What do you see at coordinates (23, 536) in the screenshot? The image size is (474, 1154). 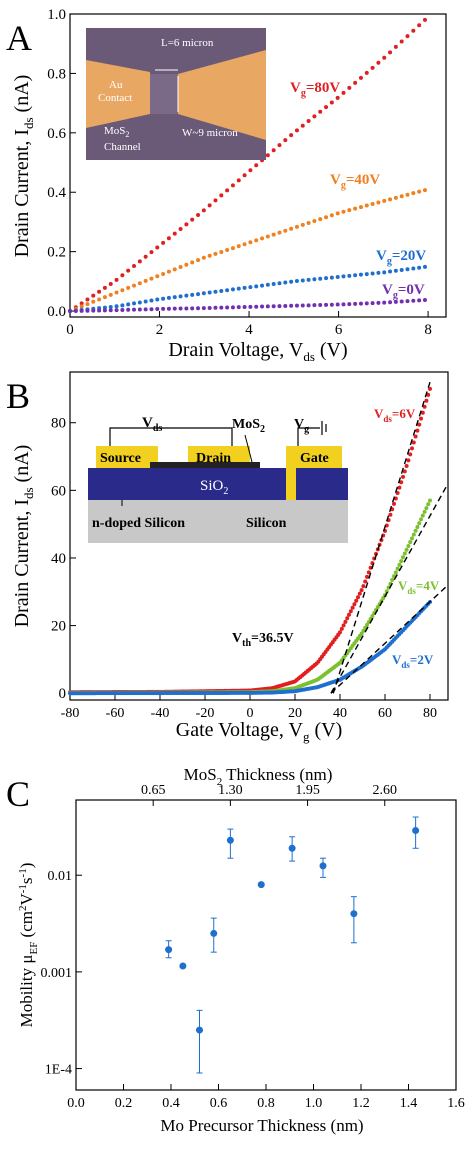 I see `panel-b-ylabel: Drain Current, Ids (nA)` at bounding box center [23, 536].